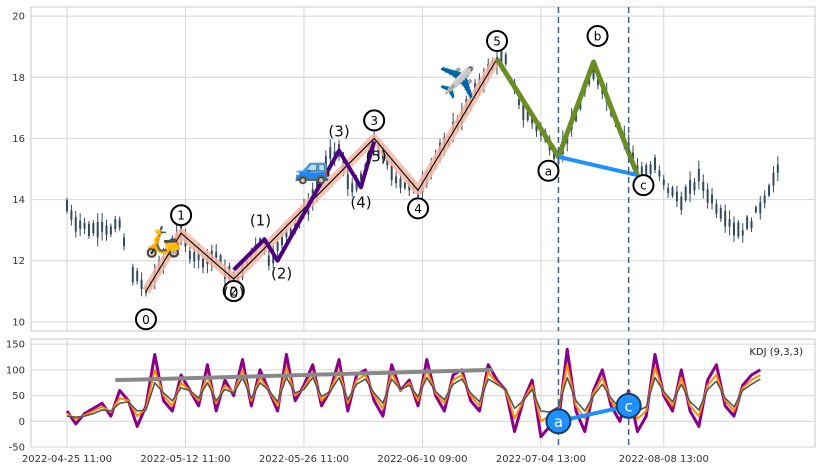  I want to click on primary-wave-label: 0, so click(146, 320).